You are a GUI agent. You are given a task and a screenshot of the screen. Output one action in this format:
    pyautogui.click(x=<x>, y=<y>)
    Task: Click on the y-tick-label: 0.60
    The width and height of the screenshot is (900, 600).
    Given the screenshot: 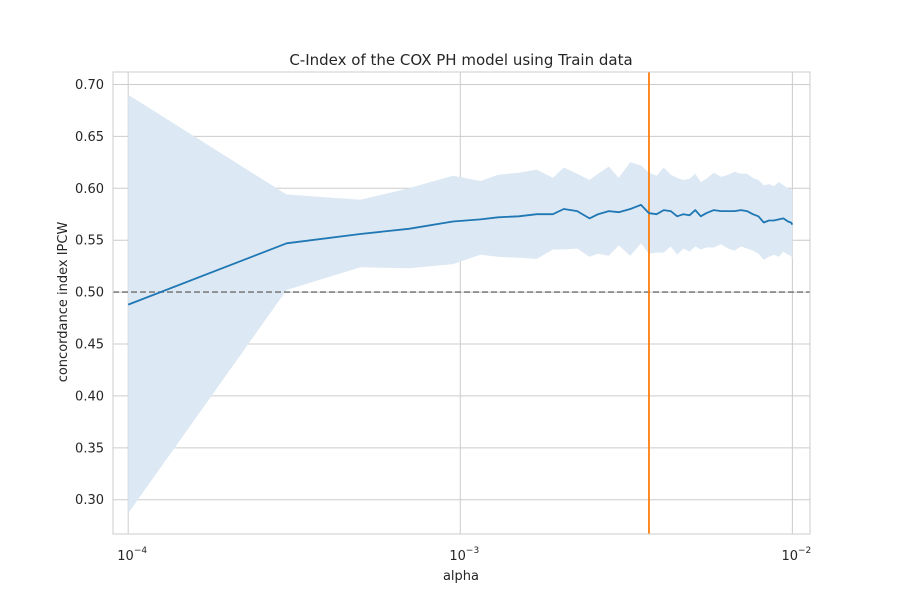 What is the action you would take?
    pyautogui.click(x=89, y=189)
    